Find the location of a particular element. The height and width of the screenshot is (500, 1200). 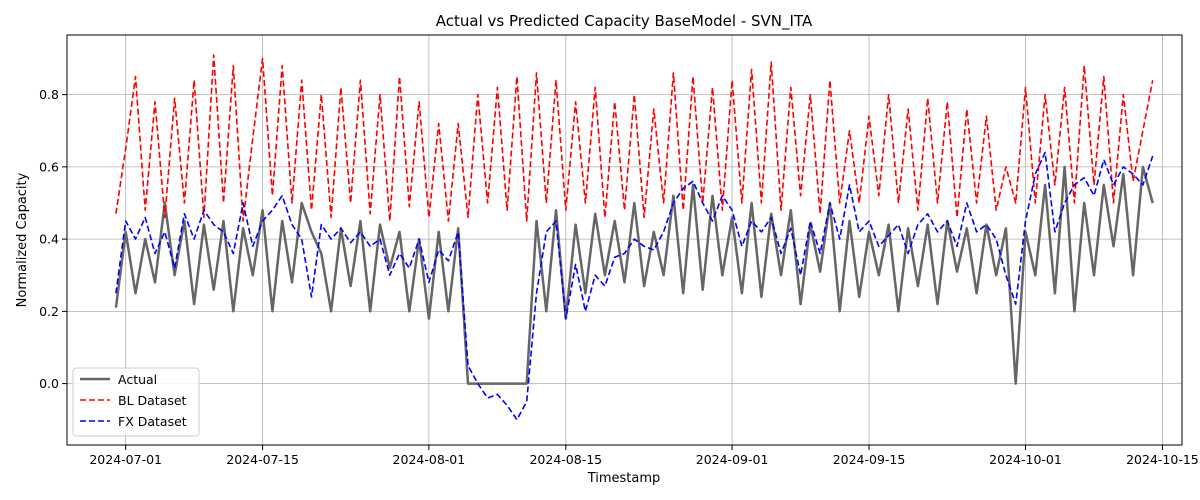

x-tick-label: 2024-09-01 is located at coordinates (732, 459).